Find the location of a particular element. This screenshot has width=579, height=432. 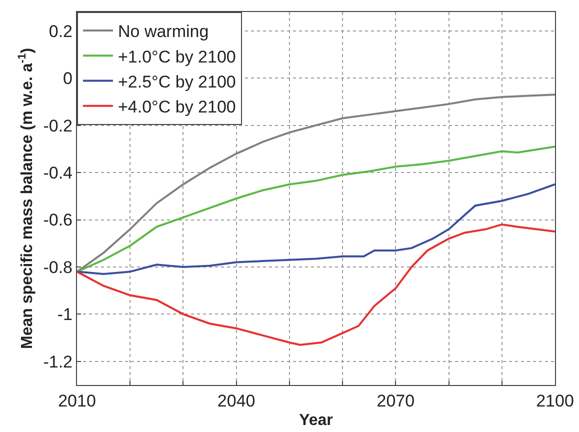

x-tick-label: 2100 is located at coordinates (555, 401).